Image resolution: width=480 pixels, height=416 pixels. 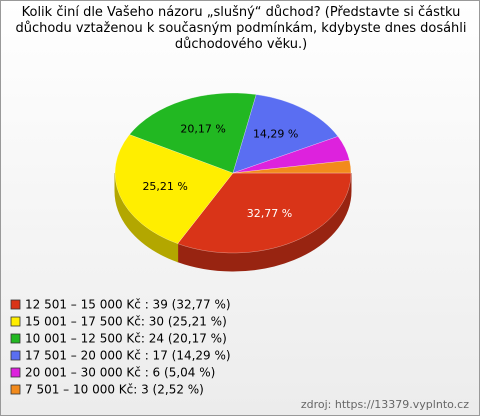 What do you see at coordinates (128, 356) in the screenshot?
I see `legend-label: 17 501 – 20 000 Kč : 17 (14,29 %)` at bounding box center [128, 356].